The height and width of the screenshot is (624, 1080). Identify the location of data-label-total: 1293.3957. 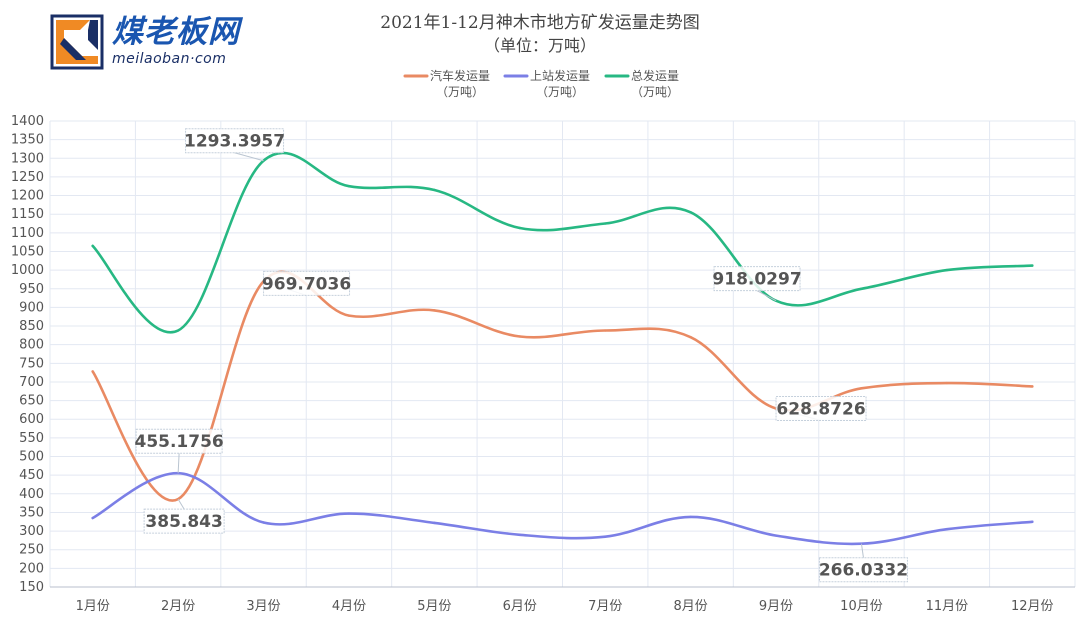
(234, 145).